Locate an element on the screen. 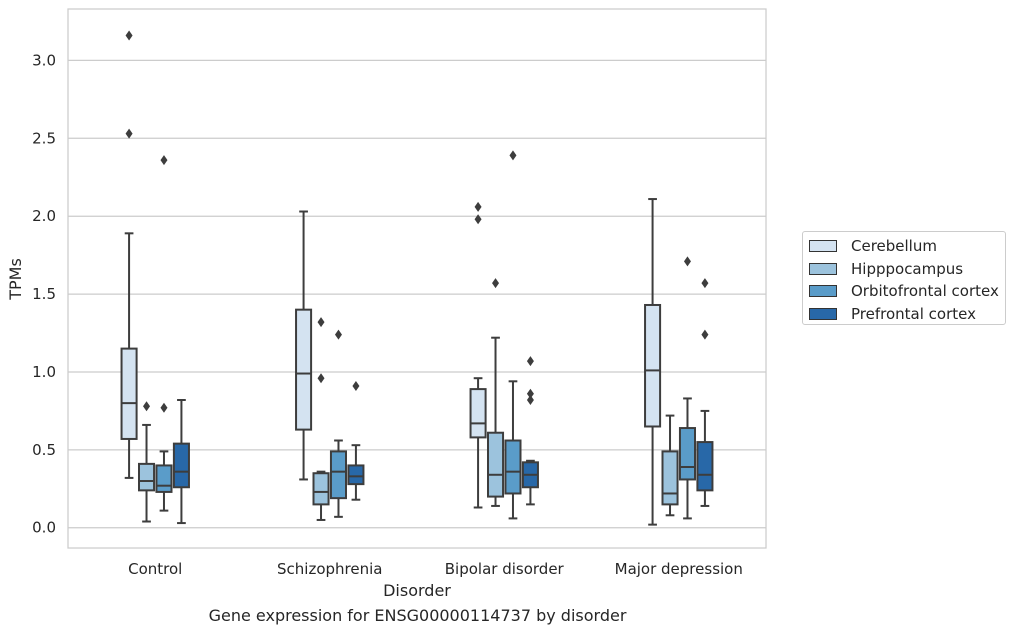  box-hipppocampus-control is located at coordinates (147, 462).